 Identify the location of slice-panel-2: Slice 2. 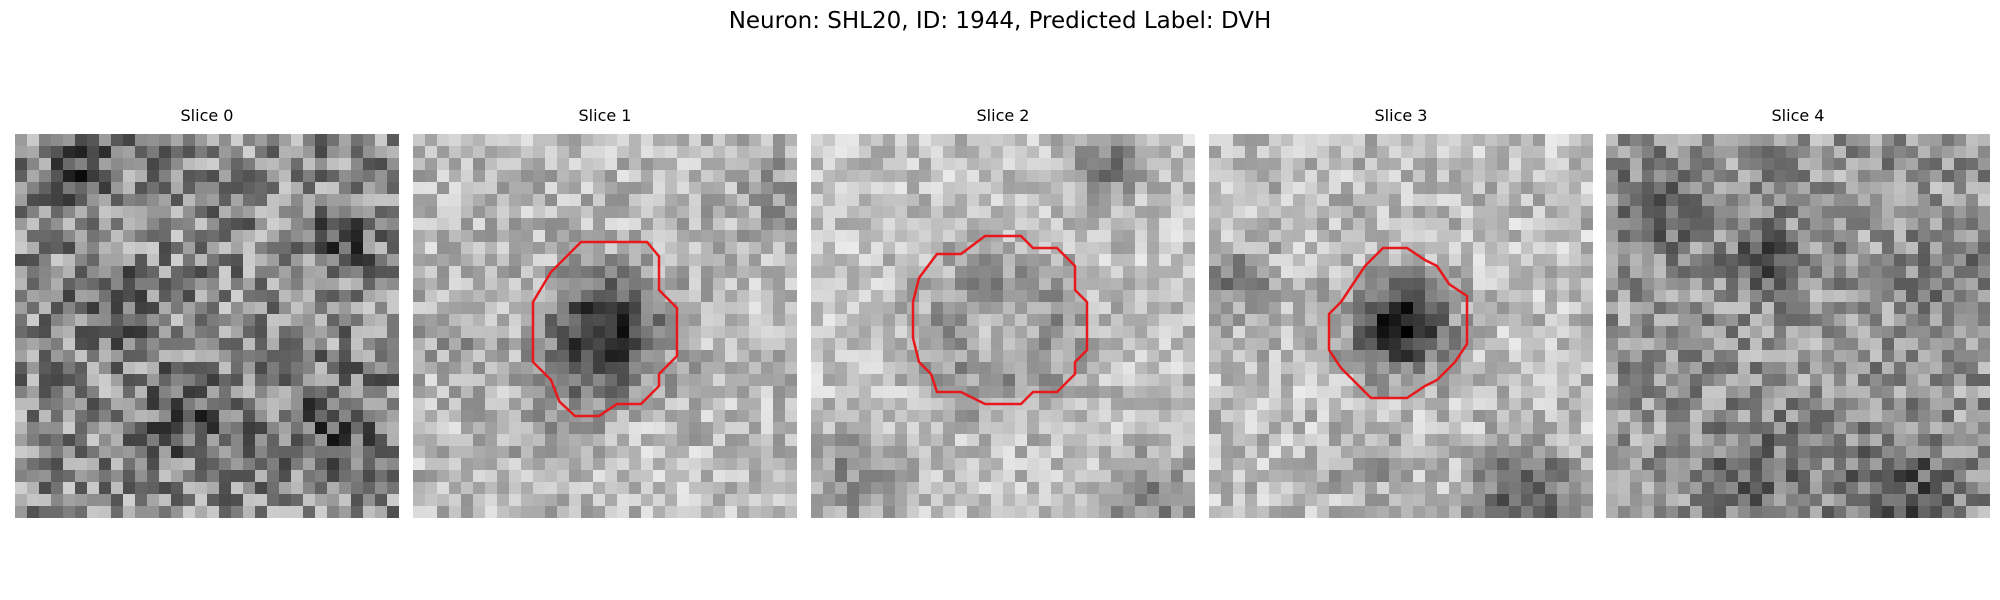
(1003, 116).